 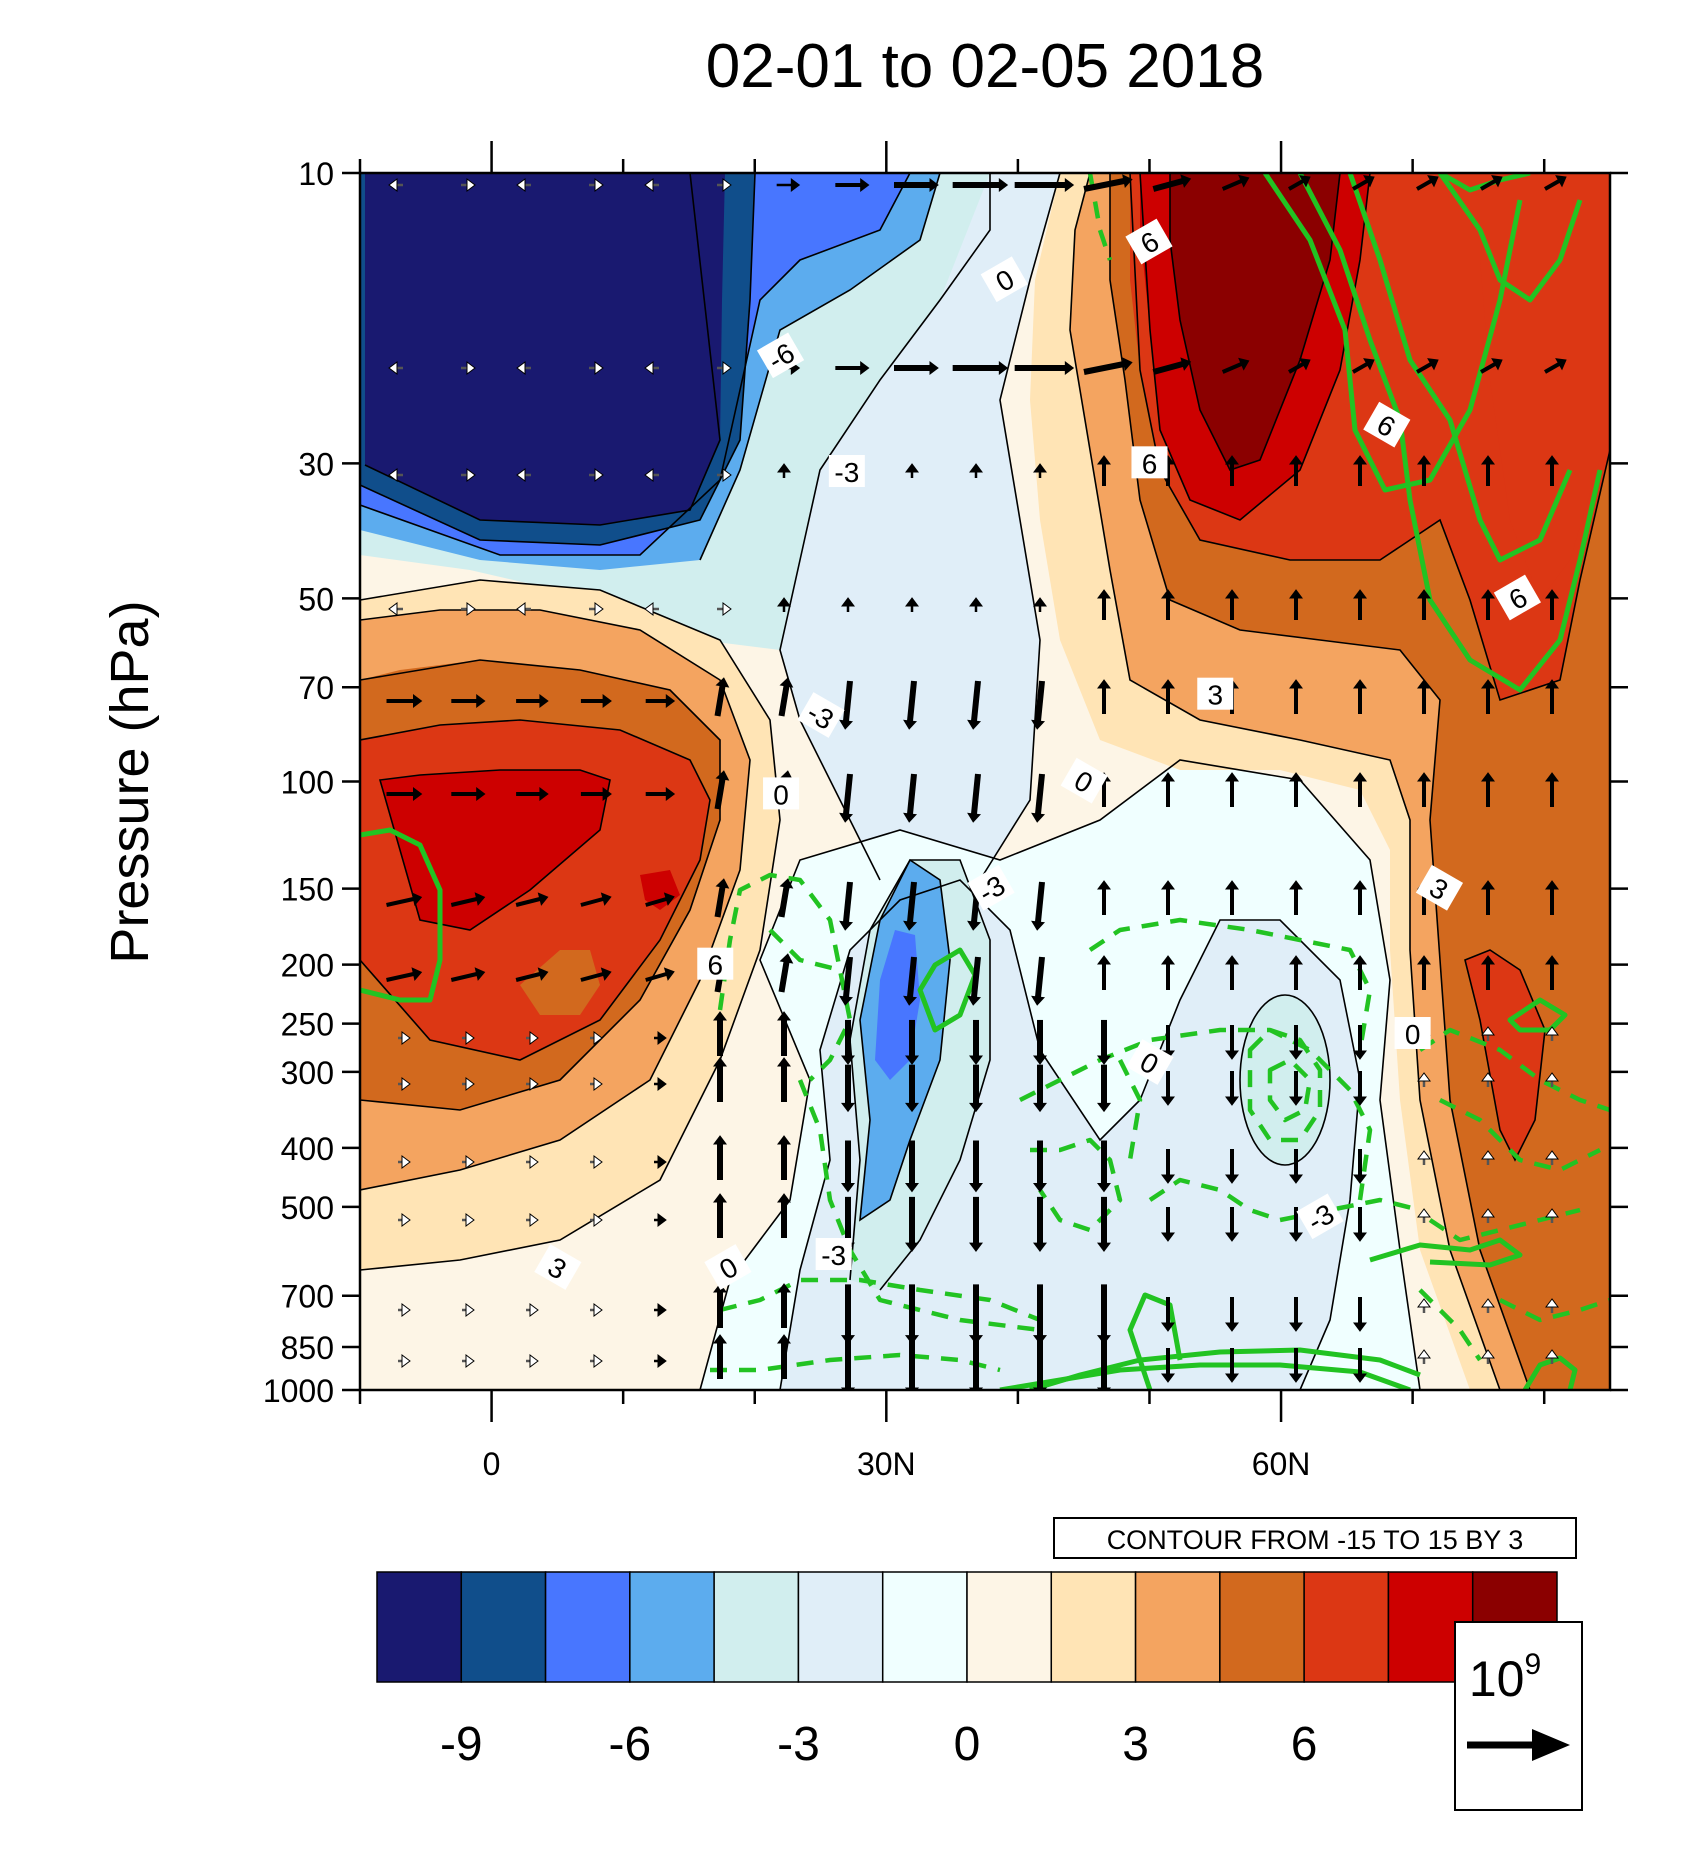 I want to click on x-tick-label: 60N, so click(x=1281, y=1464).